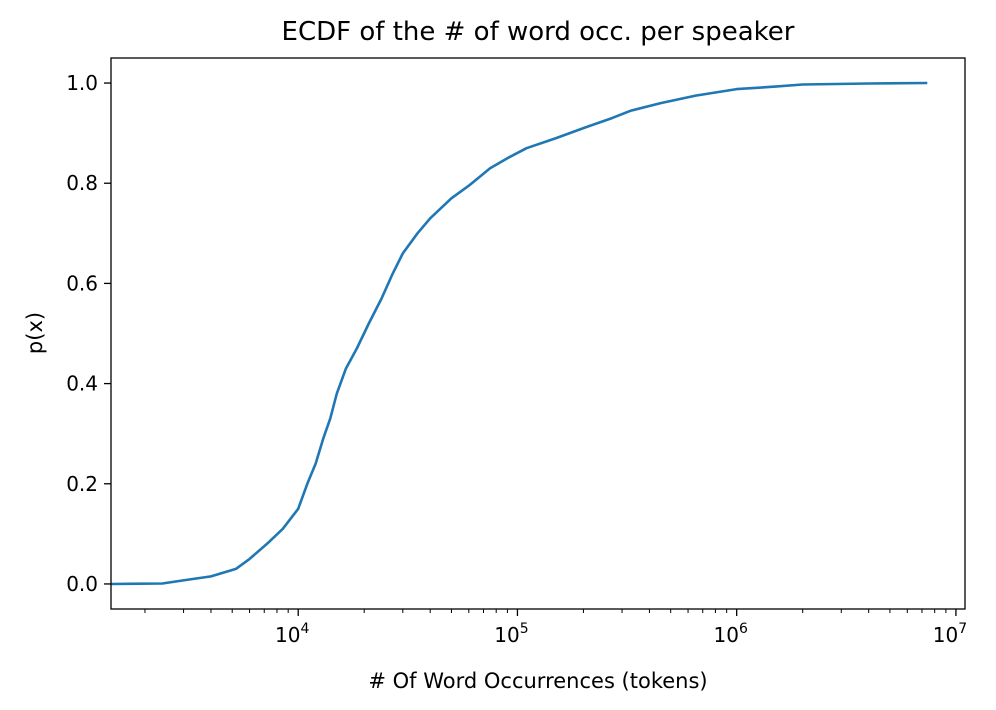 The width and height of the screenshot is (996, 710). Describe the element at coordinates (82, 484) in the screenshot. I see `y-tick-label: 0.2` at that location.